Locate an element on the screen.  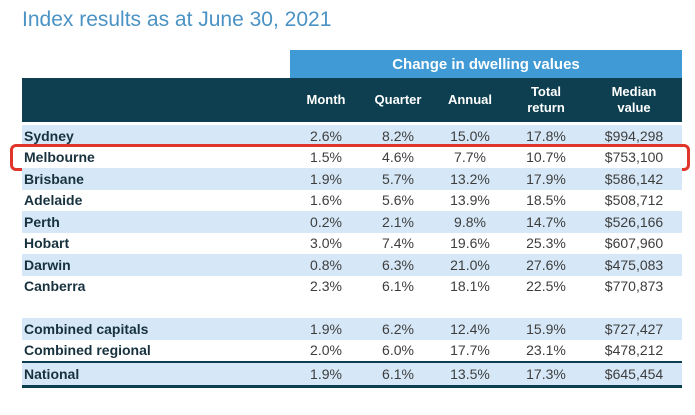
table-row: Darwin 0.8% 6.3% 21.0% 27.6% $475,083 is located at coordinates (352, 265).